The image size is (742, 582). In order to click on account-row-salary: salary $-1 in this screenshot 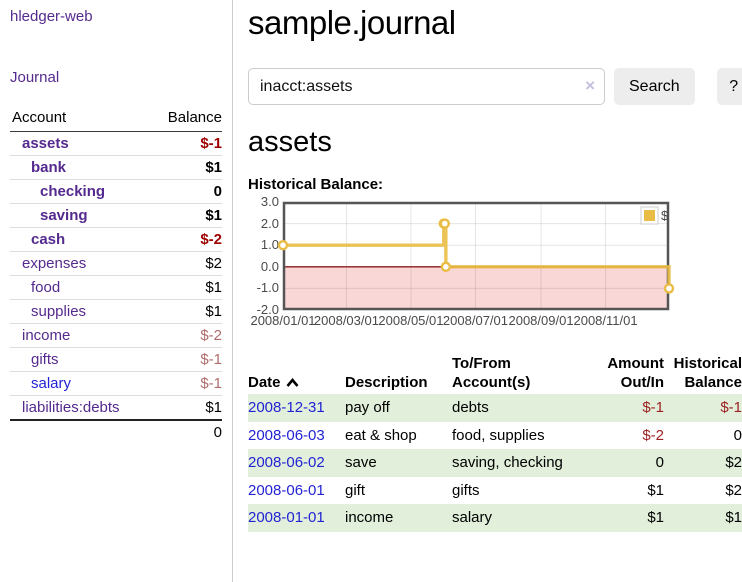, I will do `click(116, 383)`.